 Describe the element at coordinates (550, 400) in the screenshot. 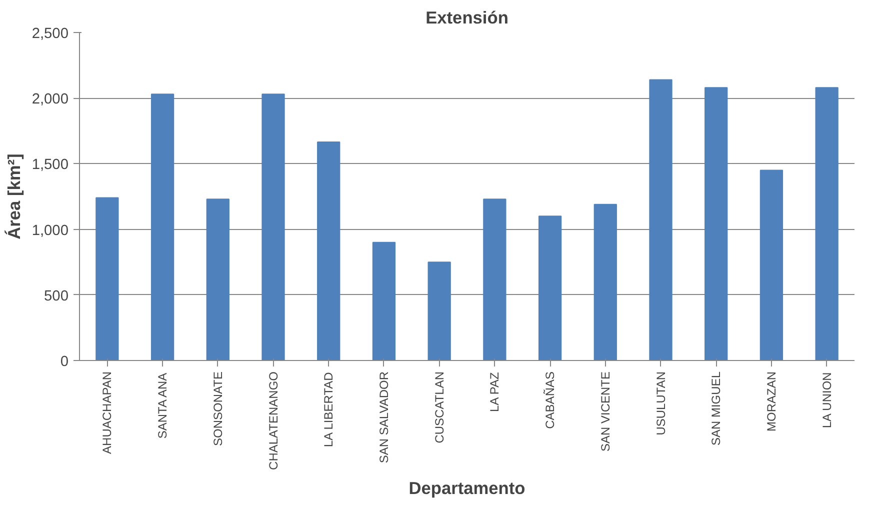

I see `x-tick-label: CABAÑAS` at that location.